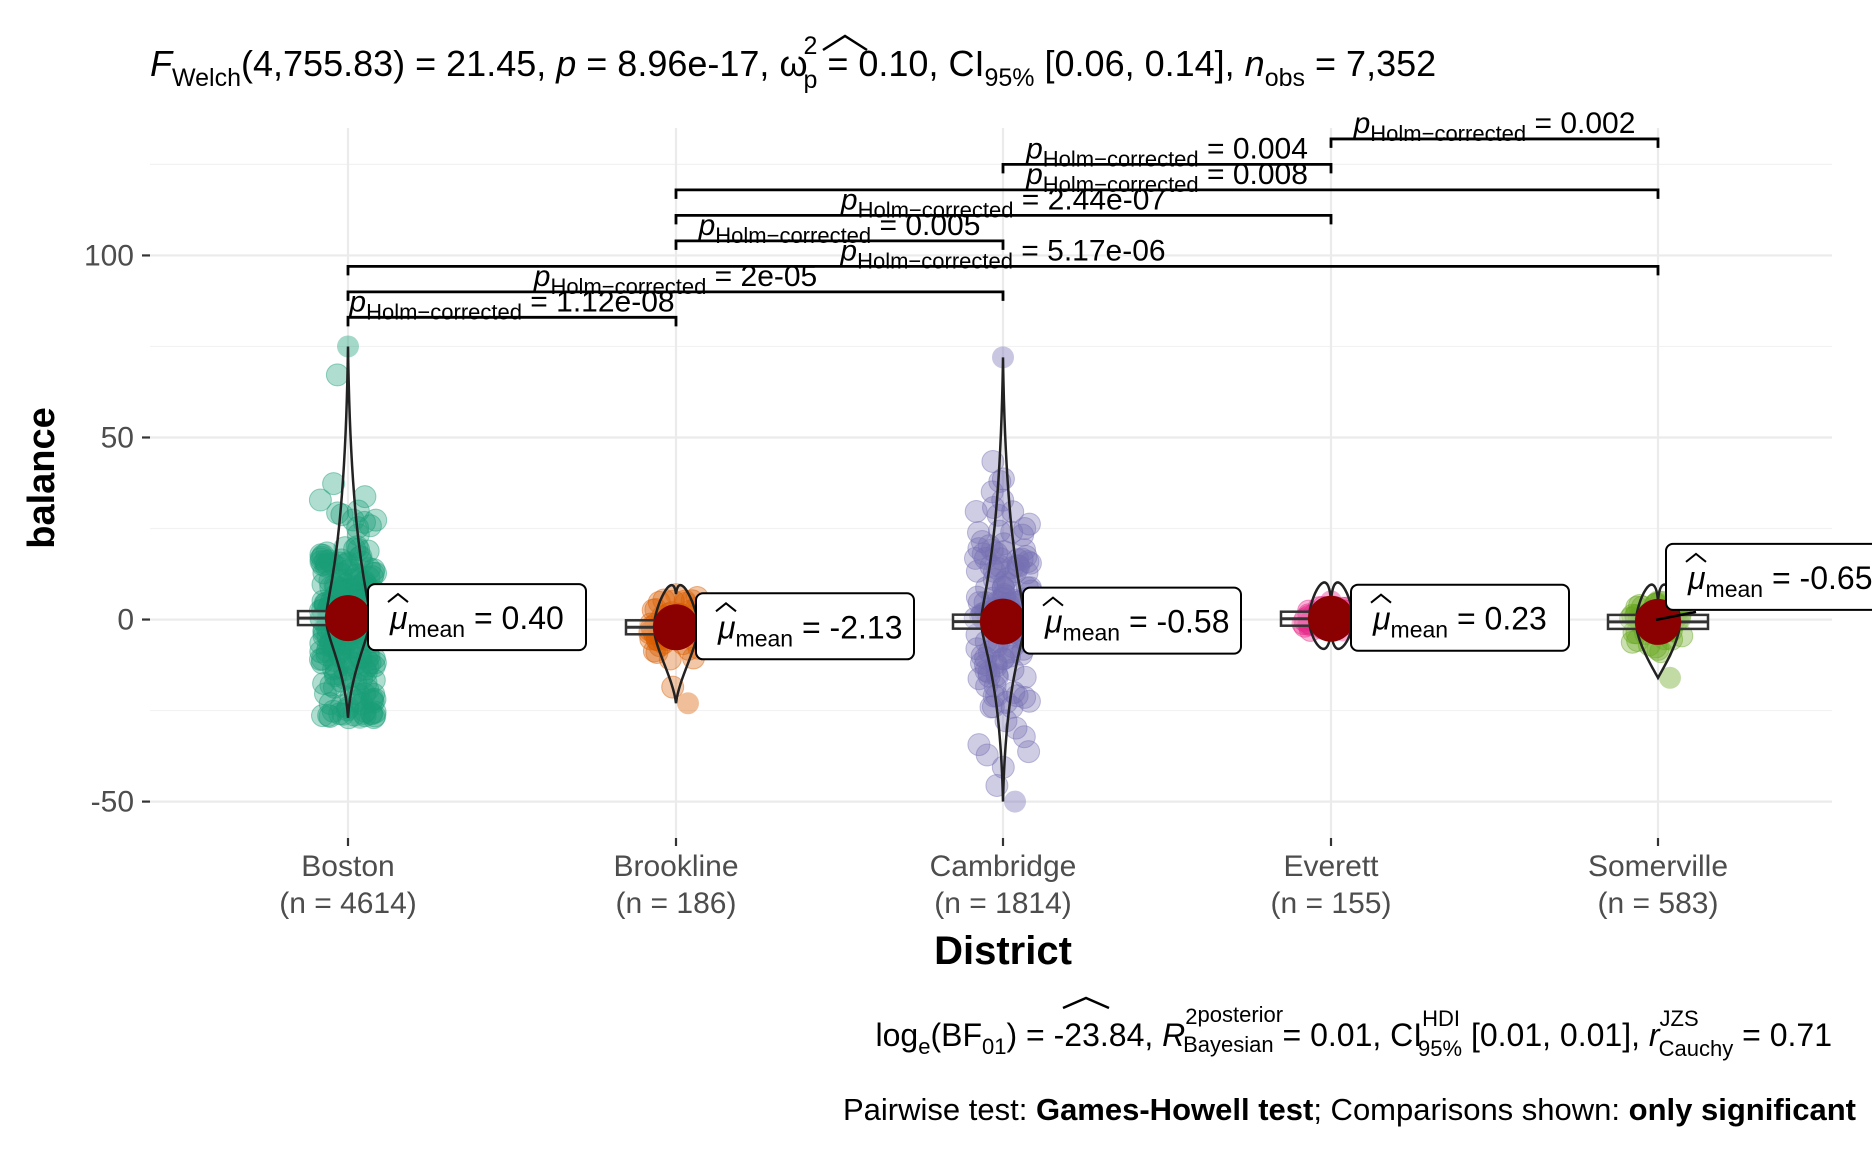  I want to click on x-tick-label: Cambridge, so click(1003, 866).